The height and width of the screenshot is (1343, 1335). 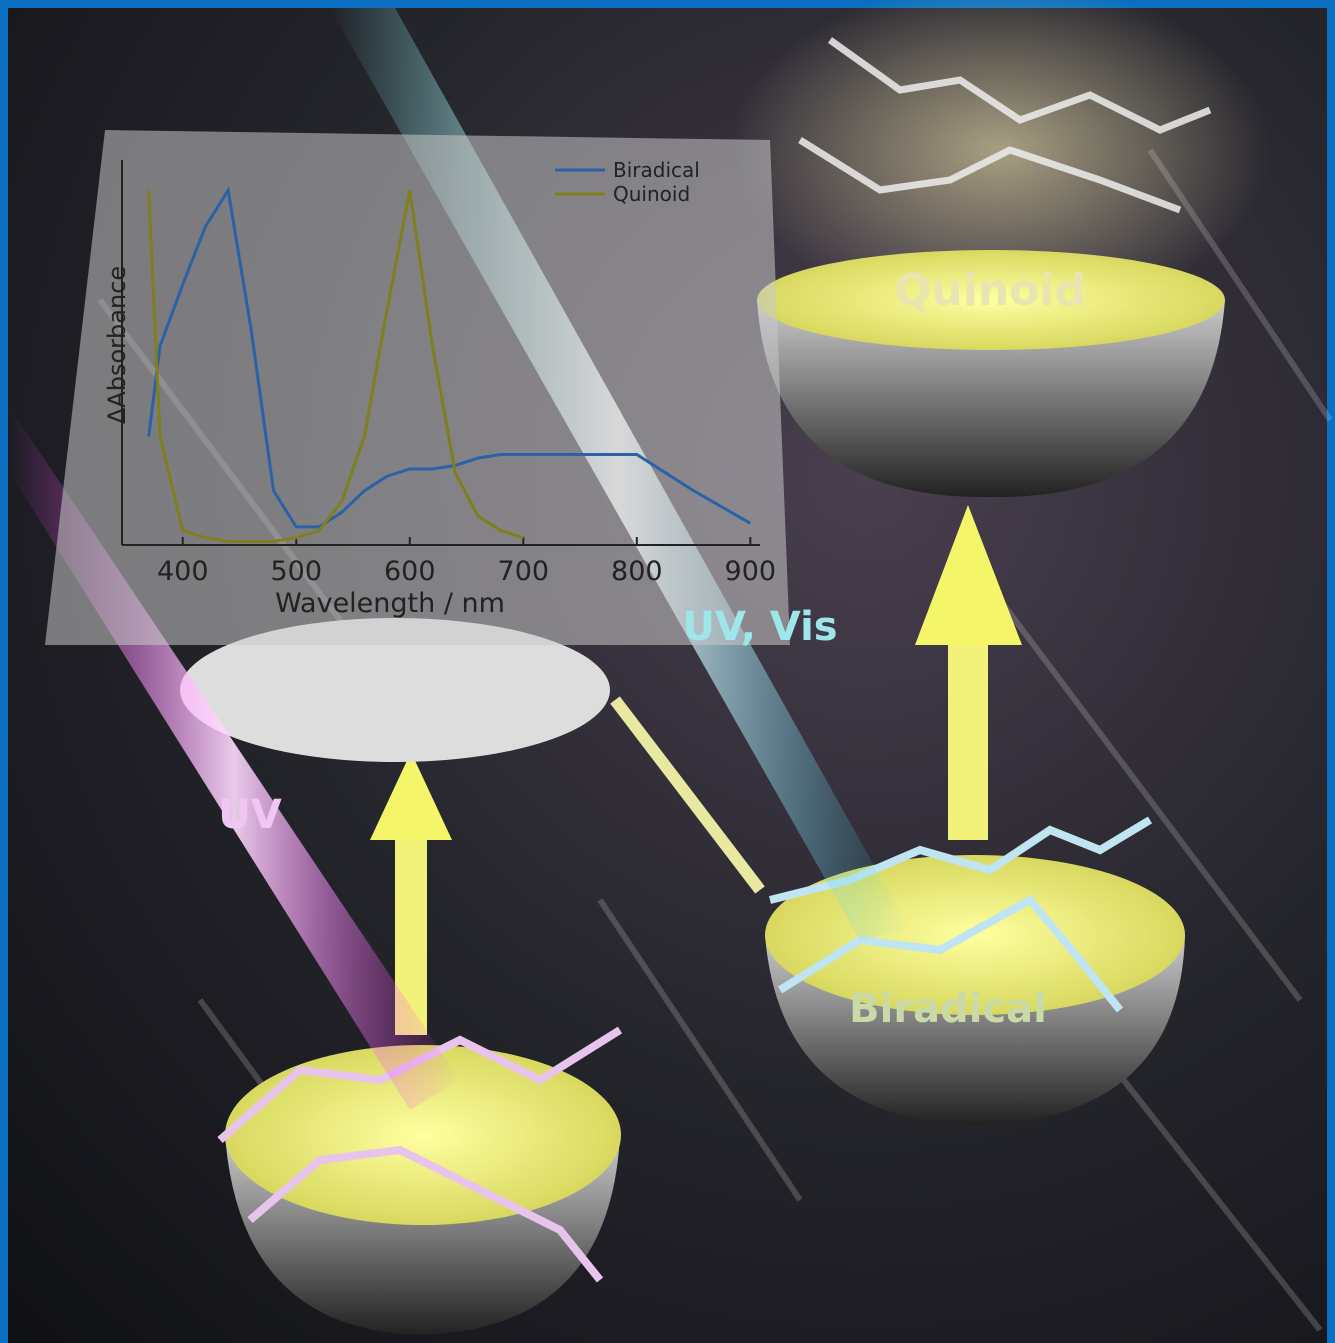 What do you see at coordinates (637, 571) in the screenshot?
I see `x-tick-label: 800` at bounding box center [637, 571].